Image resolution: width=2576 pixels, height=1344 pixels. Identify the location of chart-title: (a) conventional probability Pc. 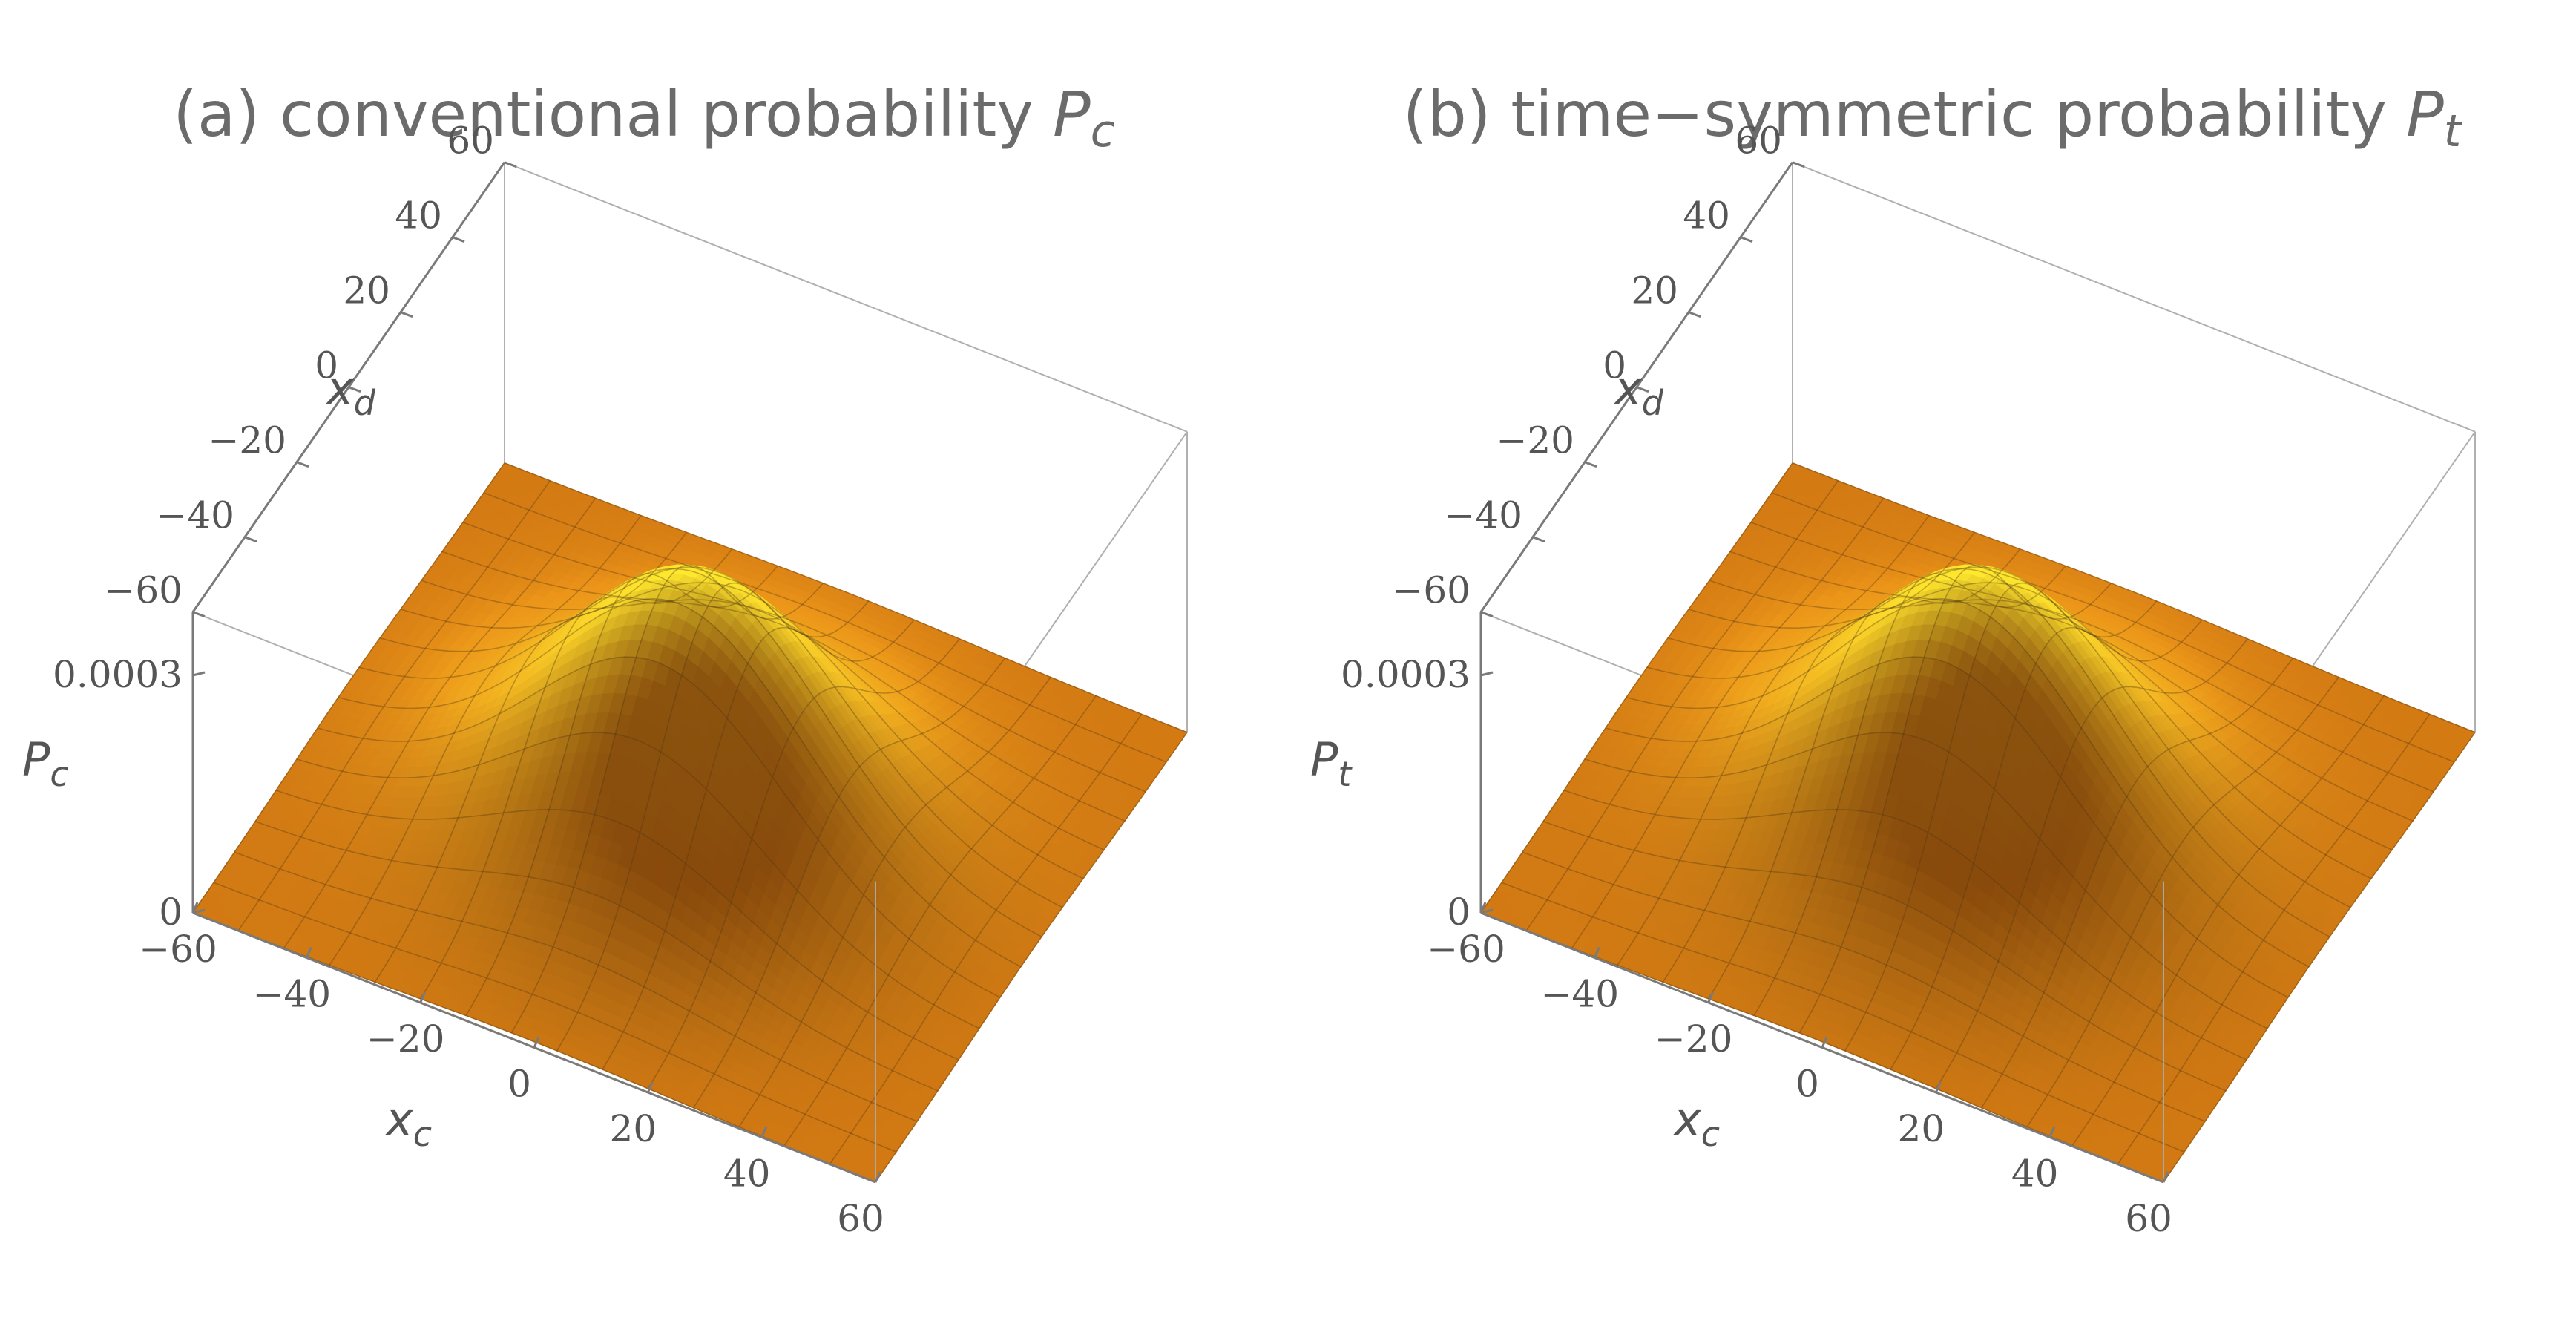
(644, 117).